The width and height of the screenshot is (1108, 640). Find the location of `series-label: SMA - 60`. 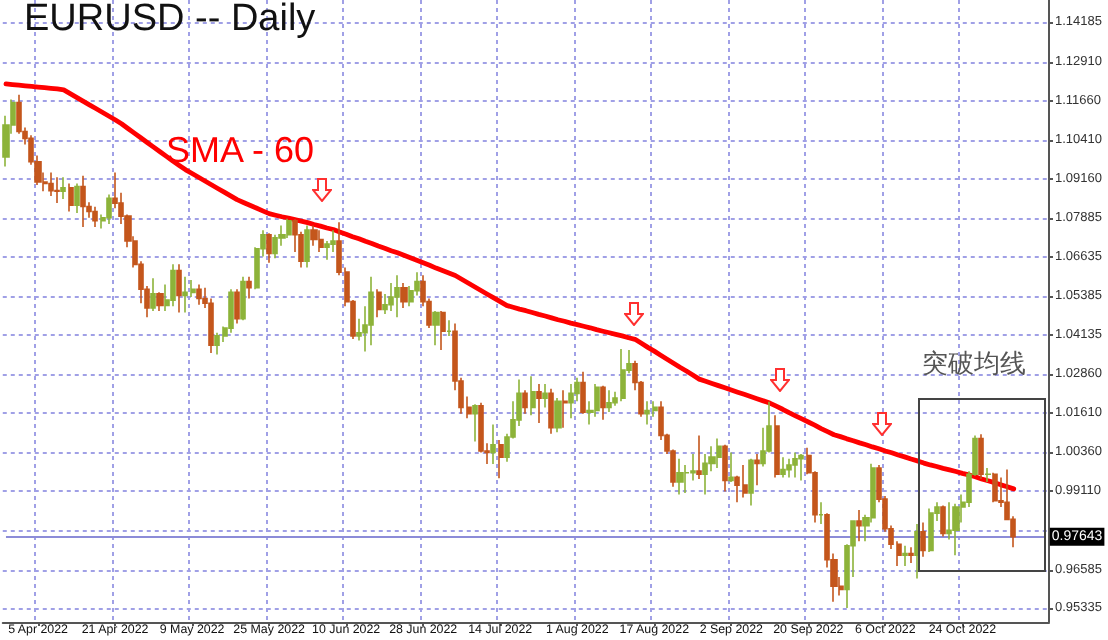

series-label: SMA - 60 is located at coordinates (240, 150).